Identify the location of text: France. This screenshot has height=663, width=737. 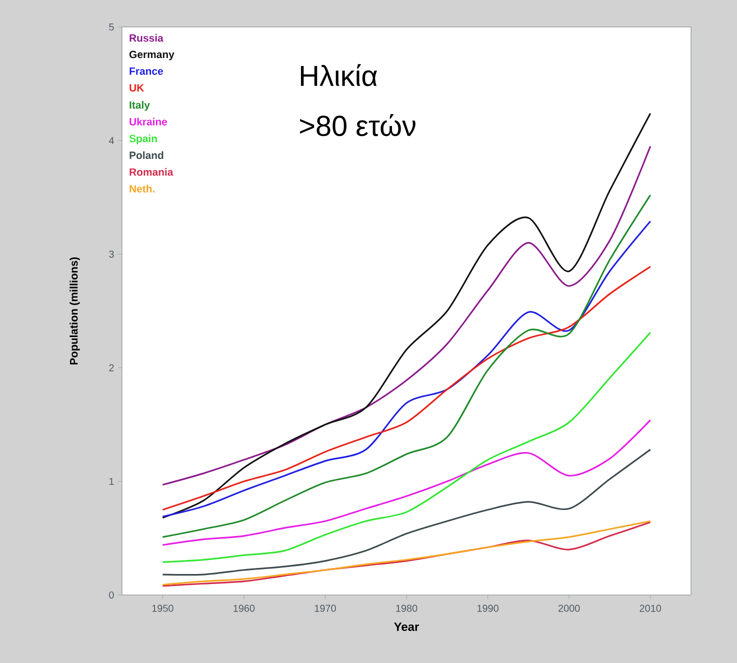
(146, 71).